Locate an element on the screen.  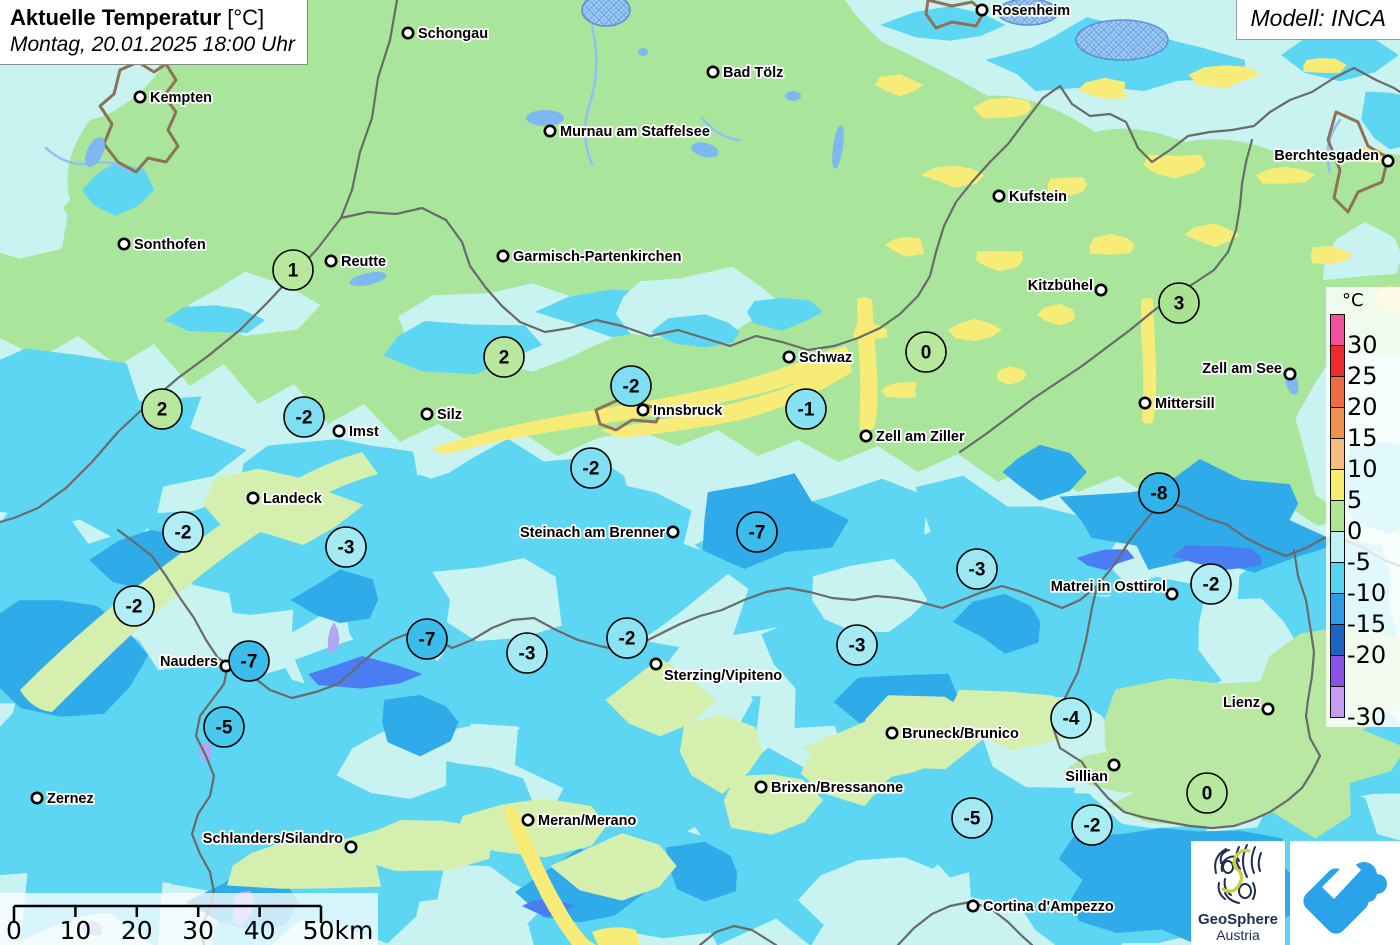
geosphere-logo-box: GeoSphere Austria is located at coordinates (1238, 893).